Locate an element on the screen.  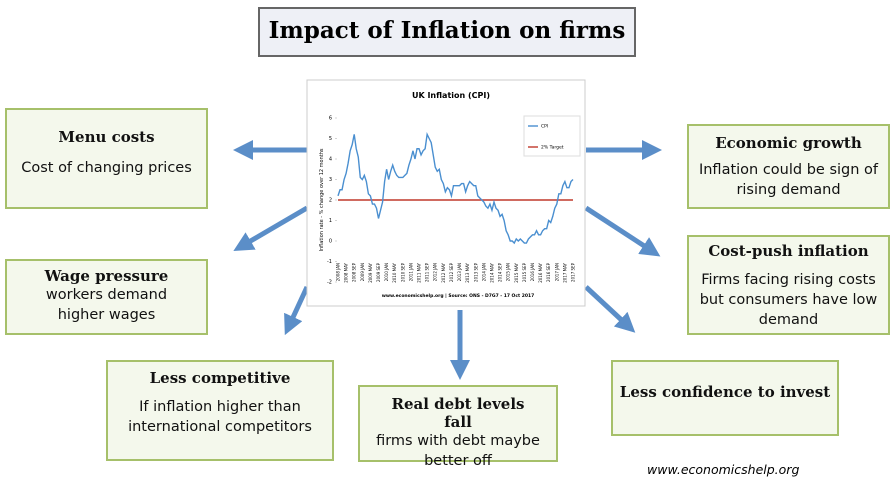
x-tick-label: 2008 SEP is located at coordinates (354, 272).